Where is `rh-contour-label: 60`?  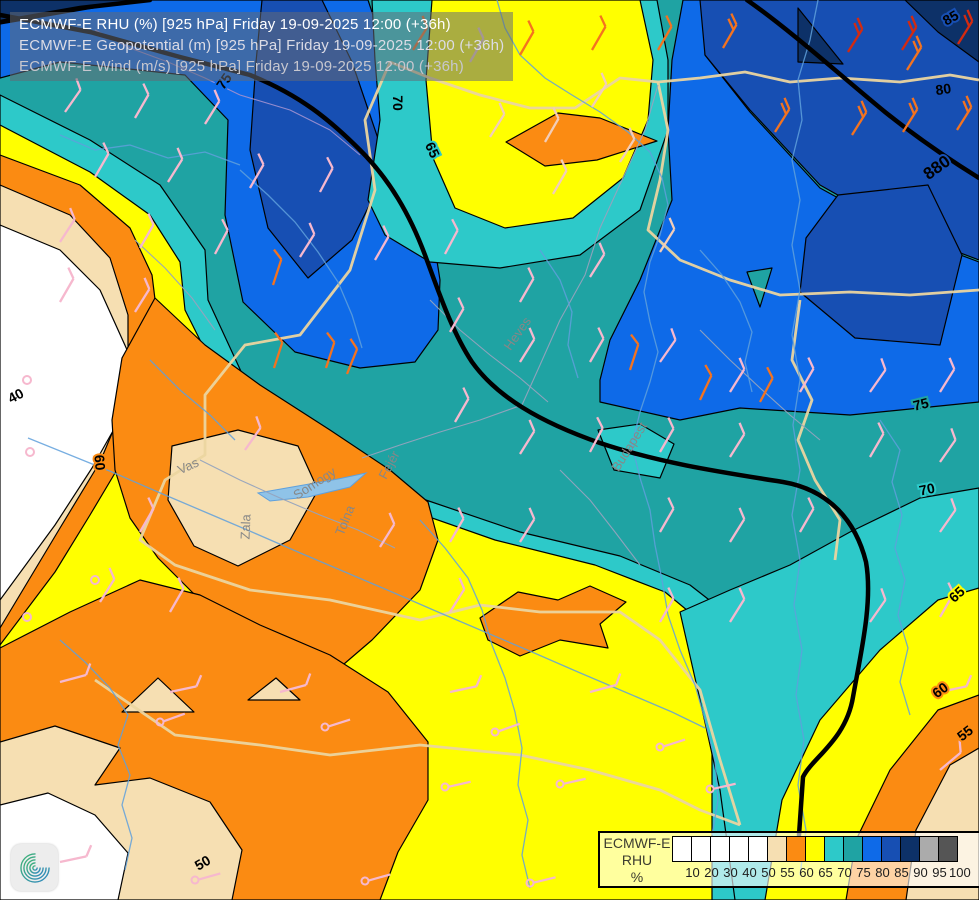
rh-contour-label: 60 is located at coordinates (99, 462).